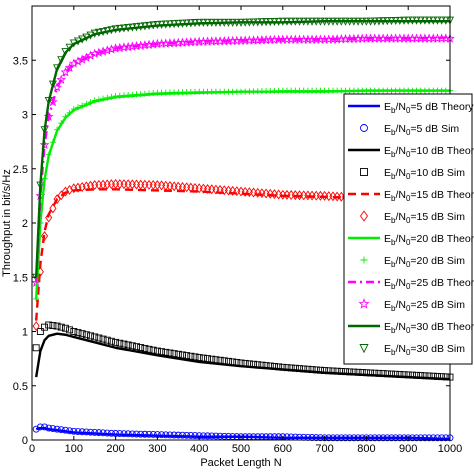 The image size is (474, 475). Describe the element at coordinates (20, 387) in the screenshot. I see `y-tick-label: 0.5` at that location.